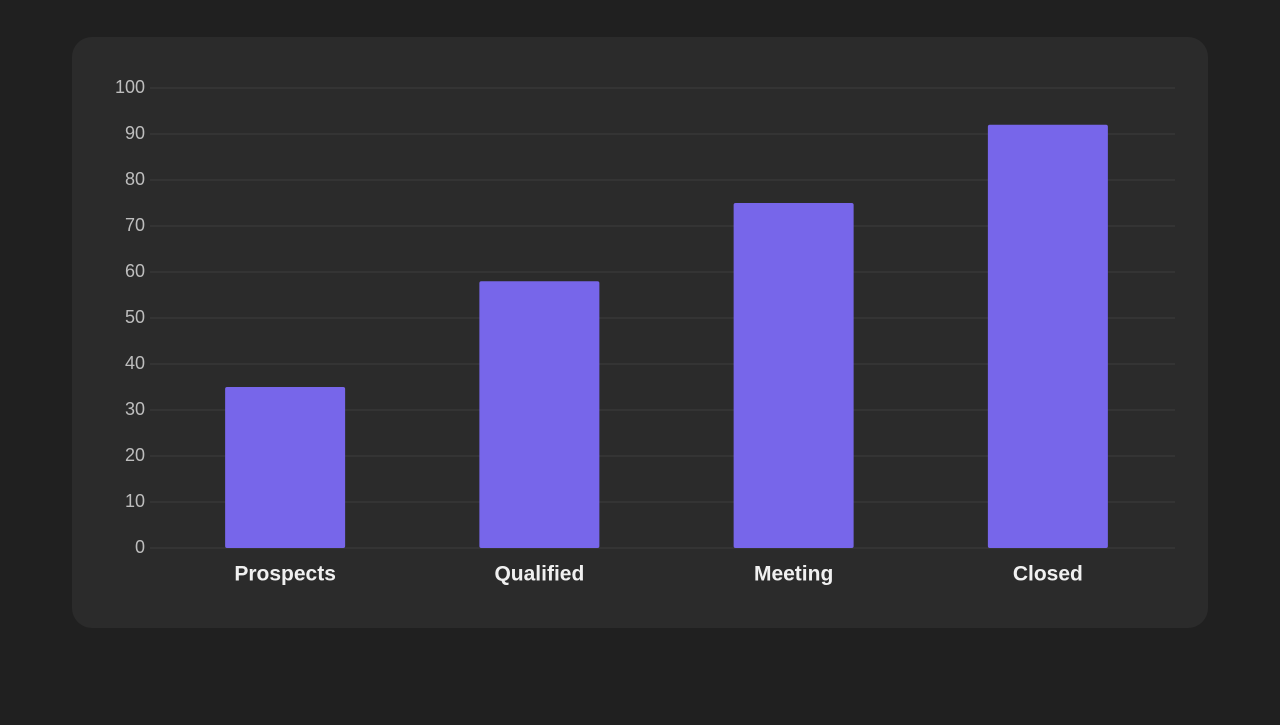  What do you see at coordinates (135, 271) in the screenshot?
I see `y-tick-label: 60` at bounding box center [135, 271].